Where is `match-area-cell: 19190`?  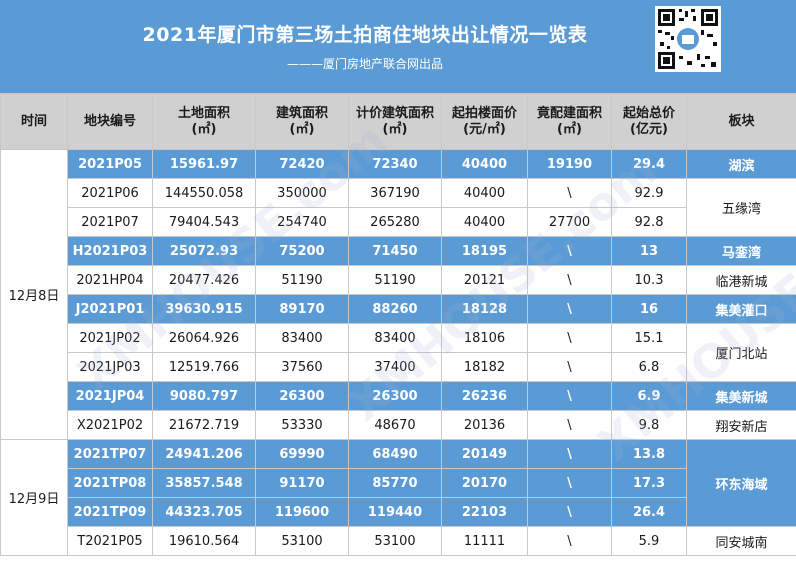
match-area-cell: 19190 is located at coordinates (569, 164).